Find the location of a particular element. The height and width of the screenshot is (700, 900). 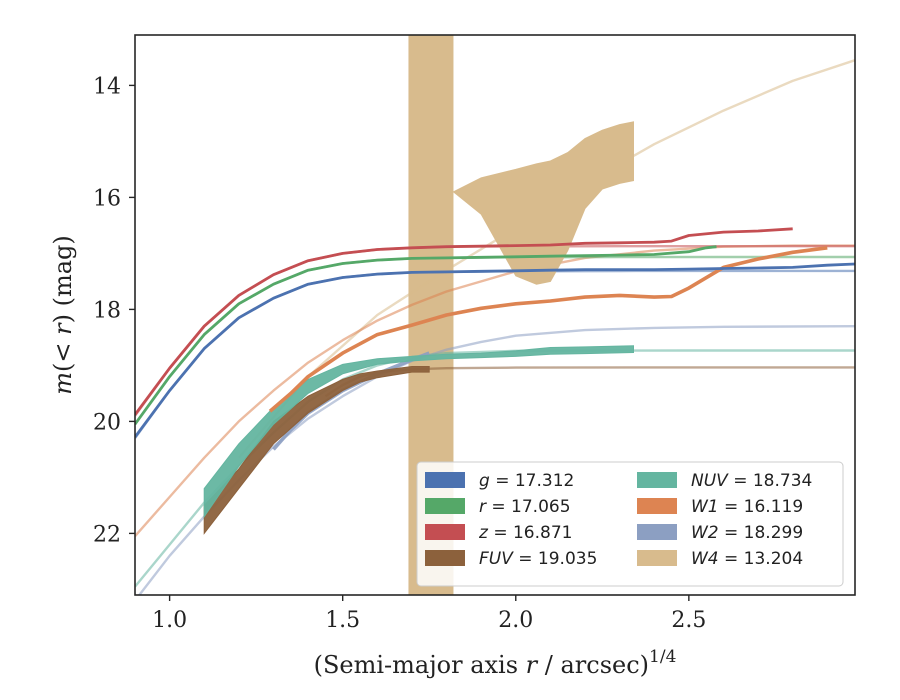

legend-label: W2 = 18.299 is located at coordinates (747, 533).